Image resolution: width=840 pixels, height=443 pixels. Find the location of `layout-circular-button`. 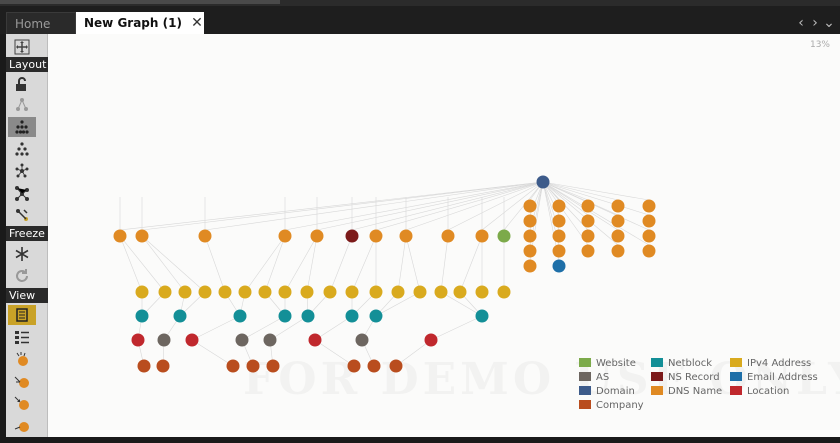

layout-circular-button is located at coordinates (22, 171).